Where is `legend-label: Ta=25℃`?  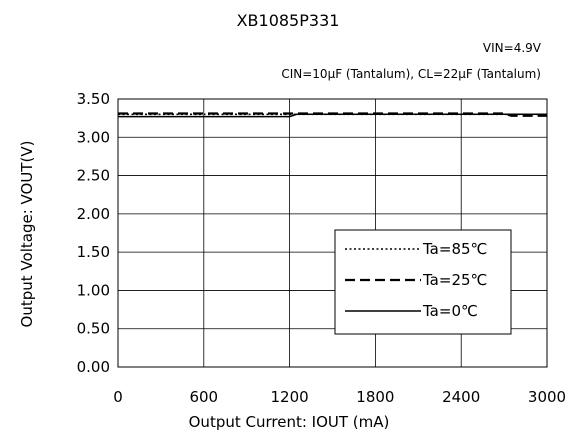
legend-label: Ta=25℃ is located at coordinates (454, 280).